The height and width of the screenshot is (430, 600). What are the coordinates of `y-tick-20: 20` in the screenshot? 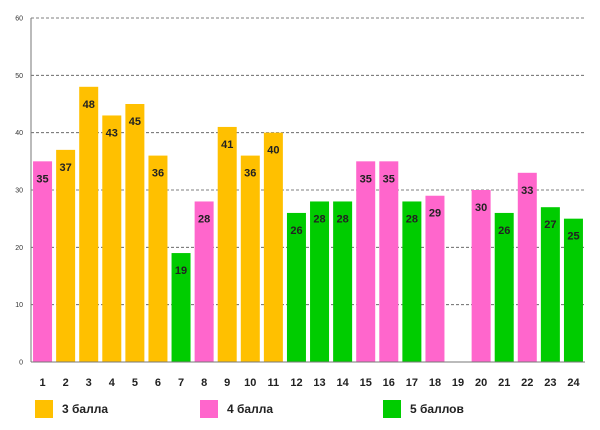 It's located at (19, 248).